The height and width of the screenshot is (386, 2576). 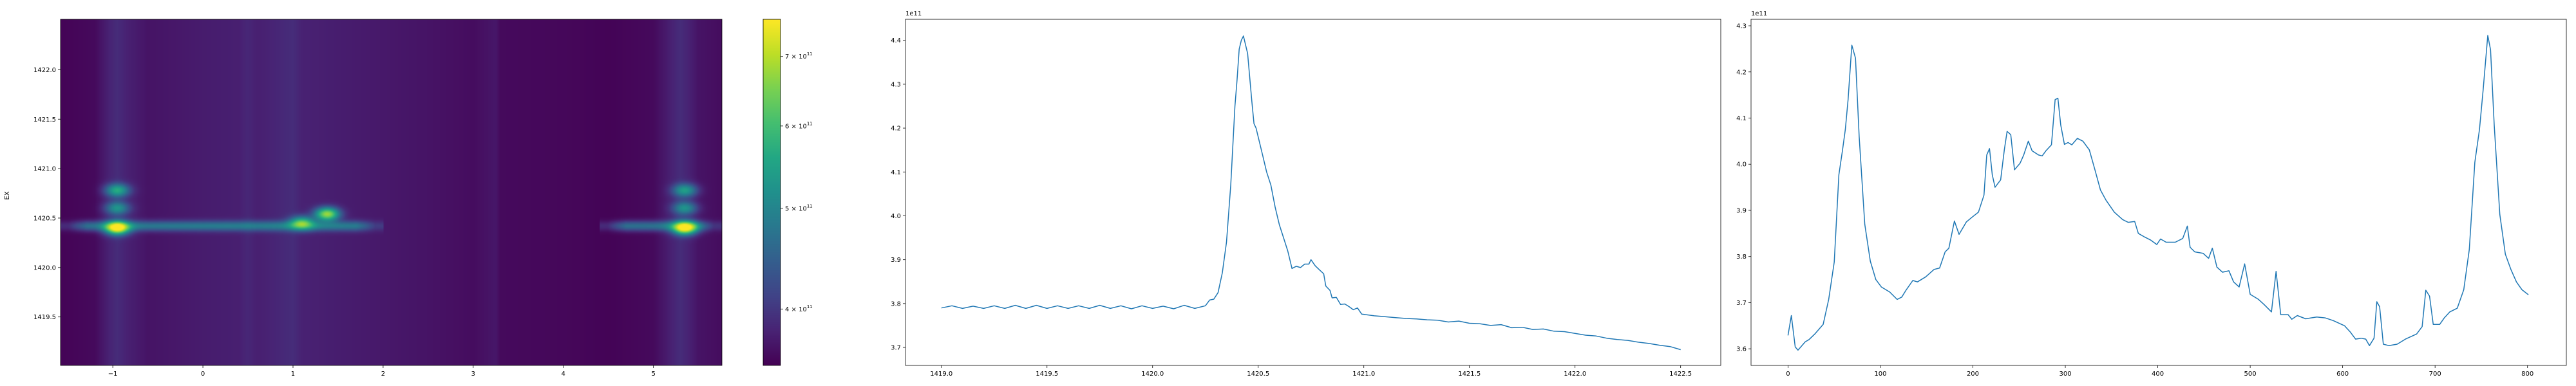 What do you see at coordinates (2527, 374) in the screenshot?
I see `index-profile-xtick-label: 800` at bounding box center [2527, 374].